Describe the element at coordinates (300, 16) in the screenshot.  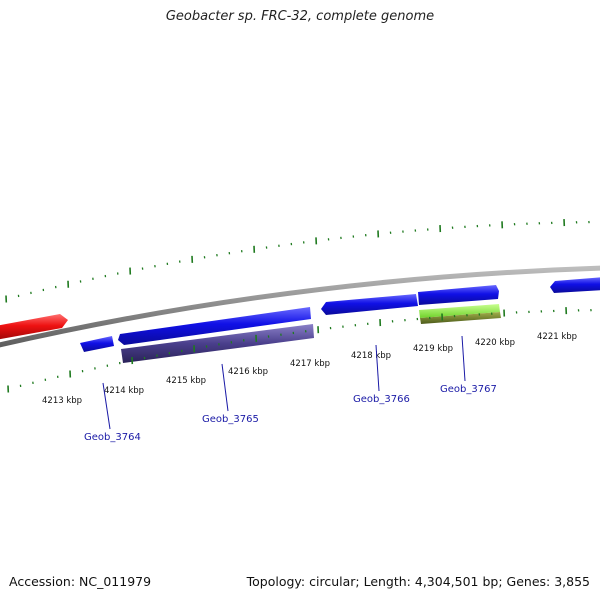
I see `map-title: Geobacter sp. FRC-32, complete genome` at that location.